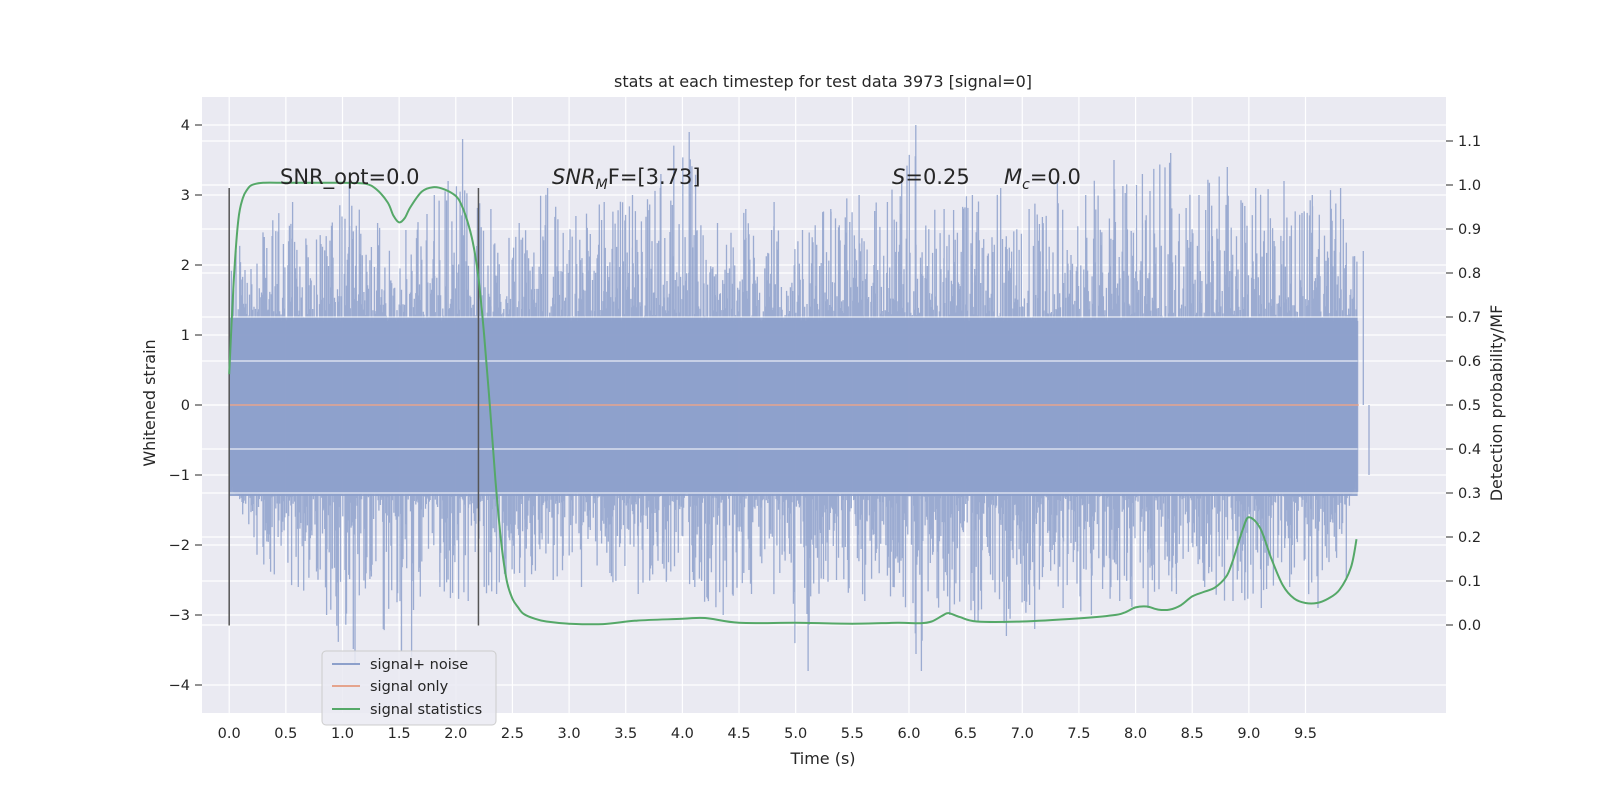  What do you see at coordinates (965, 734) in the screenshot?
I see `x-tick-label: 6.5` at bounding box center [965, 734].